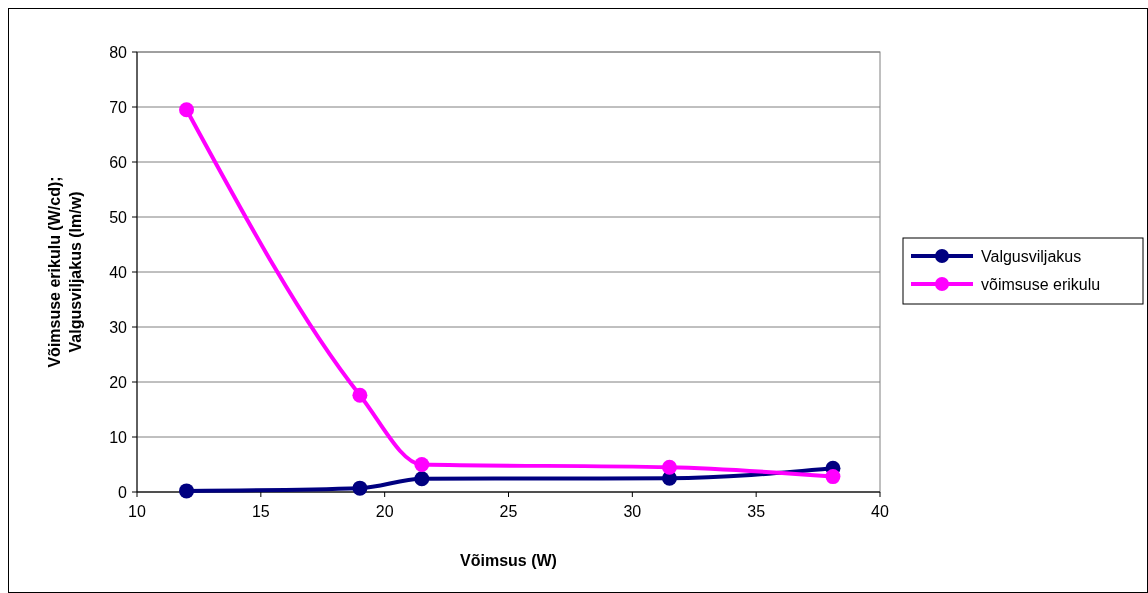 The width and height of the screenshot is (1148, 593). What do you see at coordinates (508, 560) in the screenshot?
I see `x-axis-title: Võimsus (W)` at bounding box center [508, 560].